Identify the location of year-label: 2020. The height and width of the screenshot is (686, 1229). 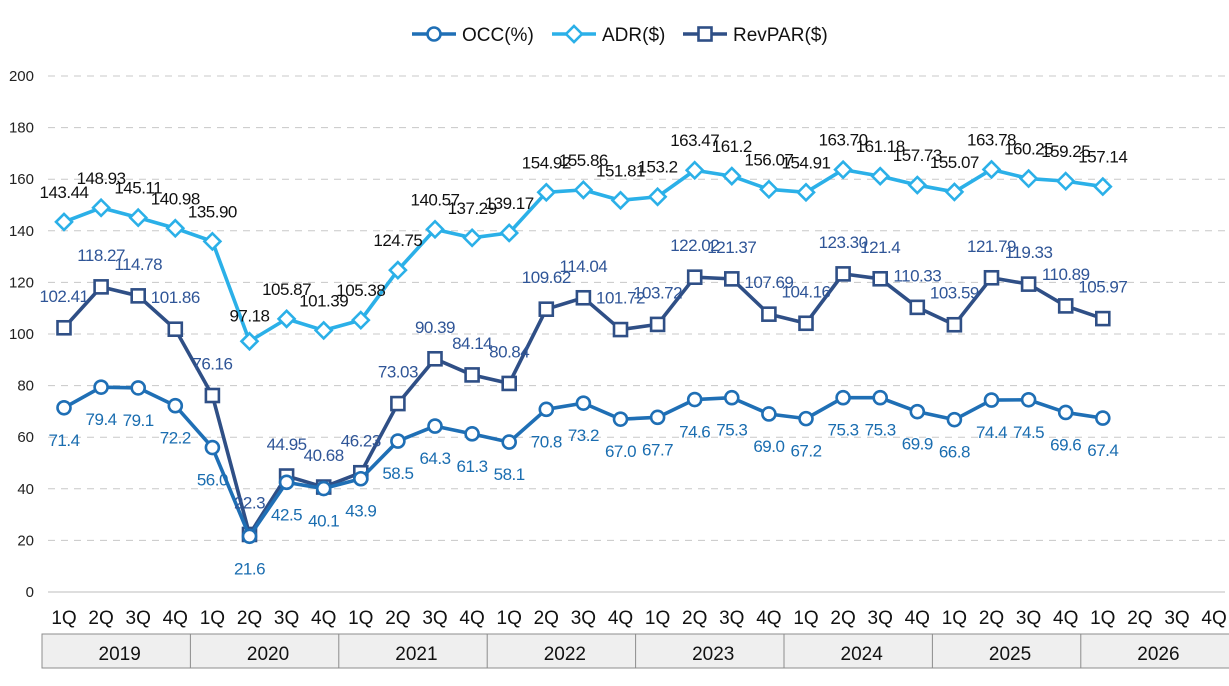
(268, 654).